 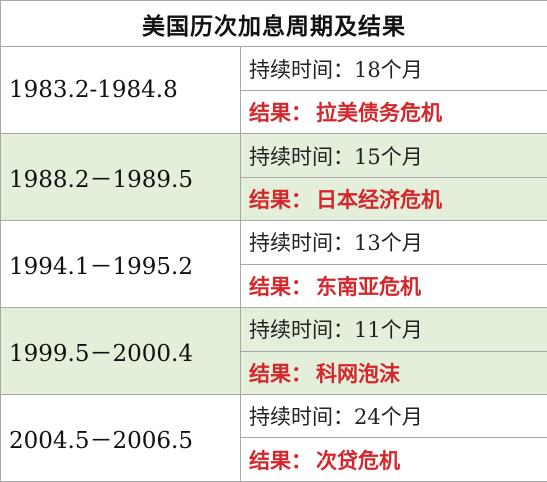 I want to click on table-row: 结果： 拉美债务危机, so click(x=274, y=112).